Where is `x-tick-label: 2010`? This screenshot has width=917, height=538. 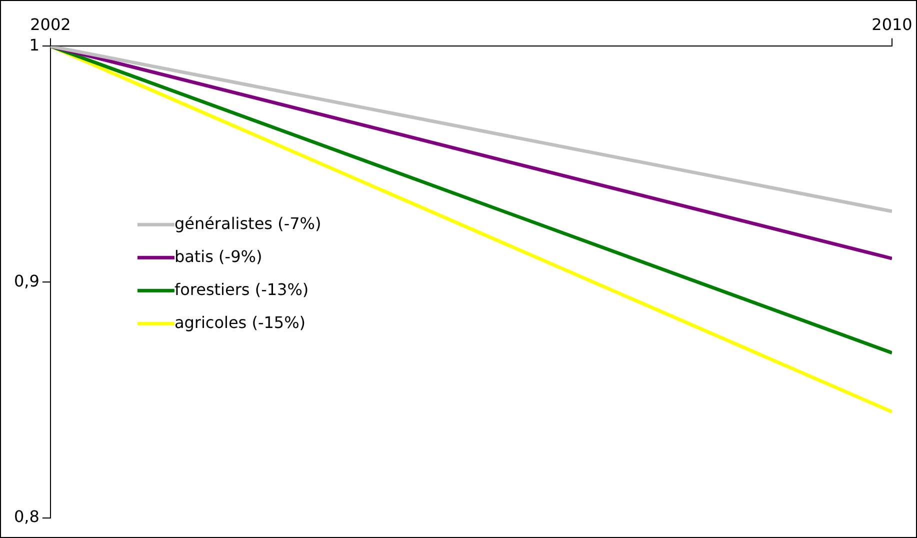
x-tick-label: 2010 is located at coordinates (892, 24).